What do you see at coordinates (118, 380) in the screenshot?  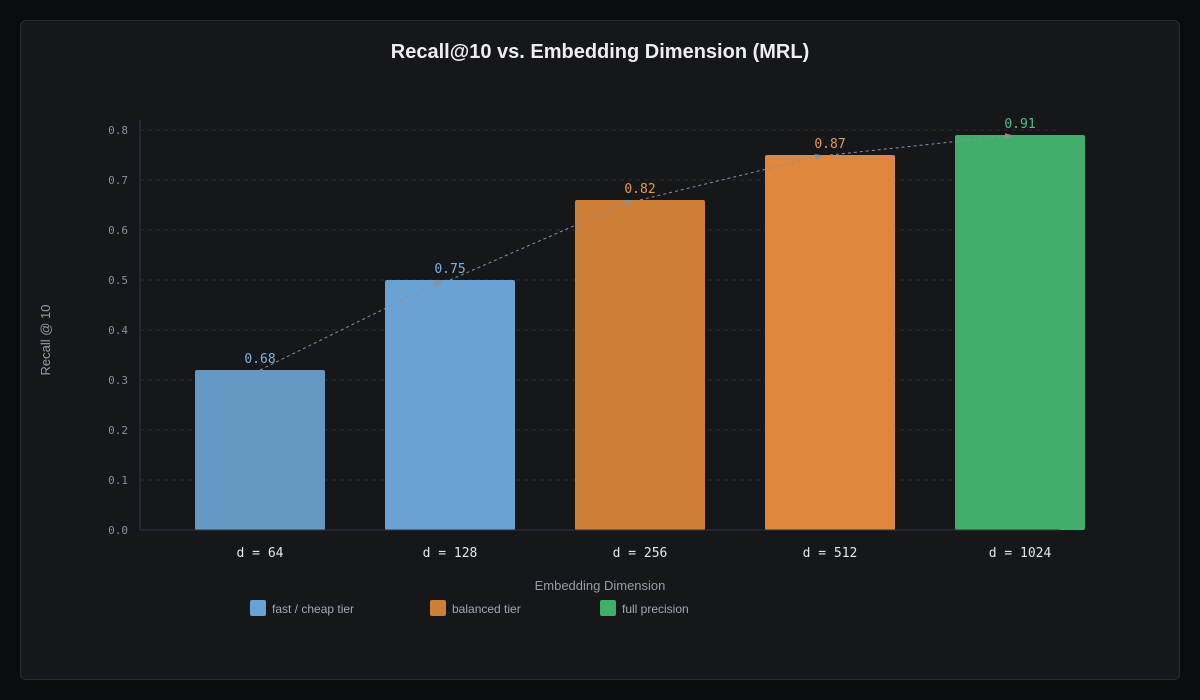 I see `y-tick-label: 0.3` at bounding box center [118, 380].